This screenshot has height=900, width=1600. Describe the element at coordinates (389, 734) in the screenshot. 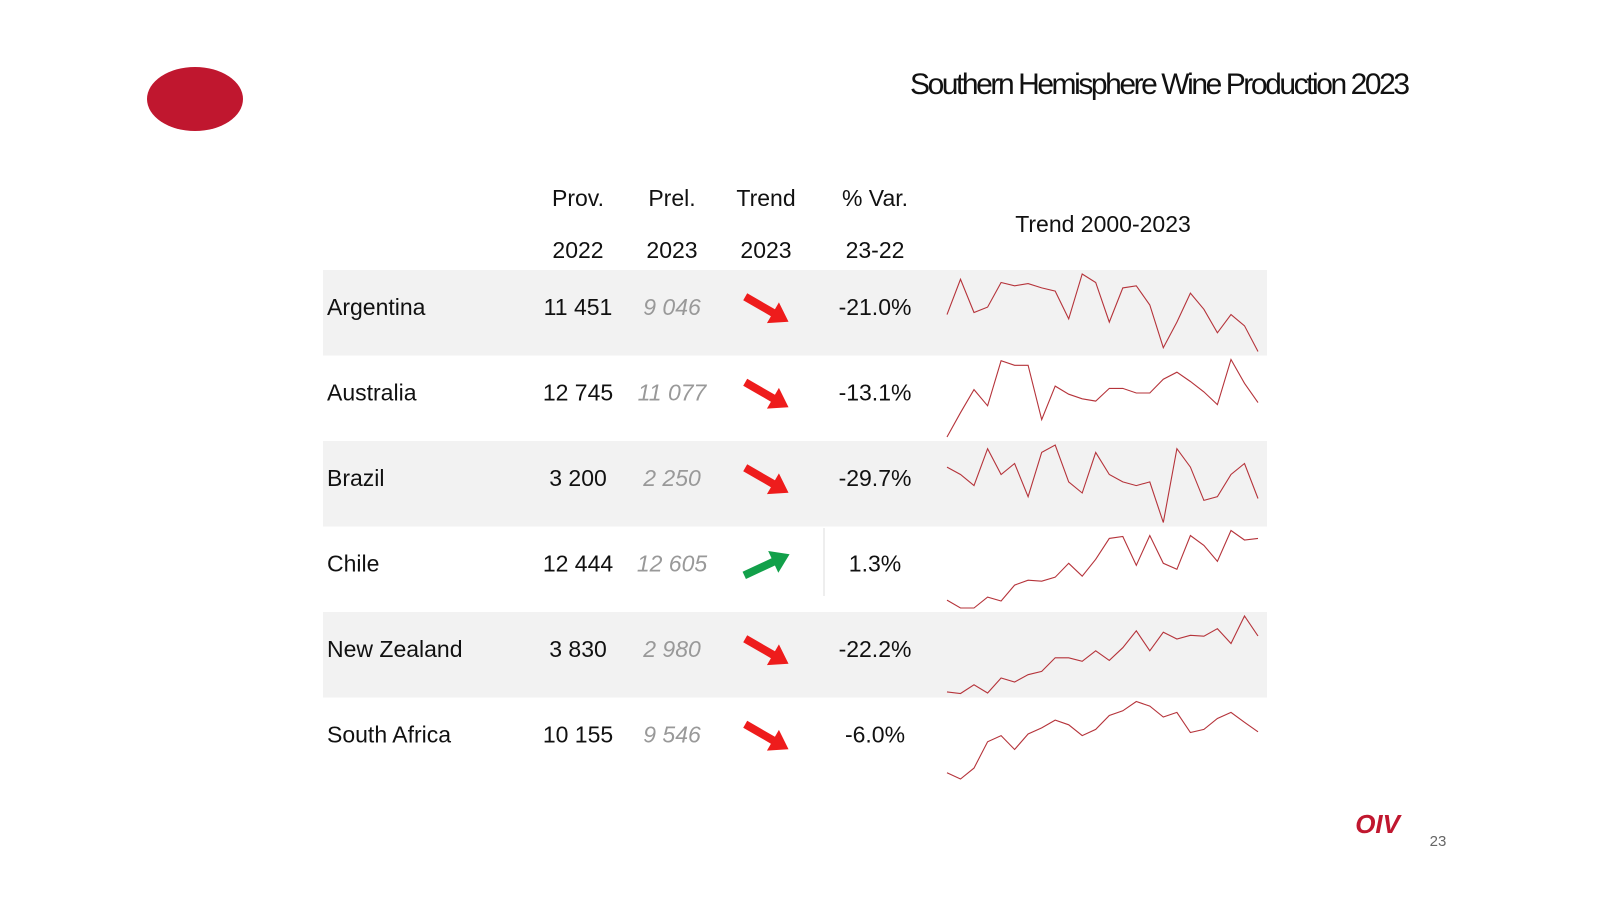

I see `country: South Africa` at that location.